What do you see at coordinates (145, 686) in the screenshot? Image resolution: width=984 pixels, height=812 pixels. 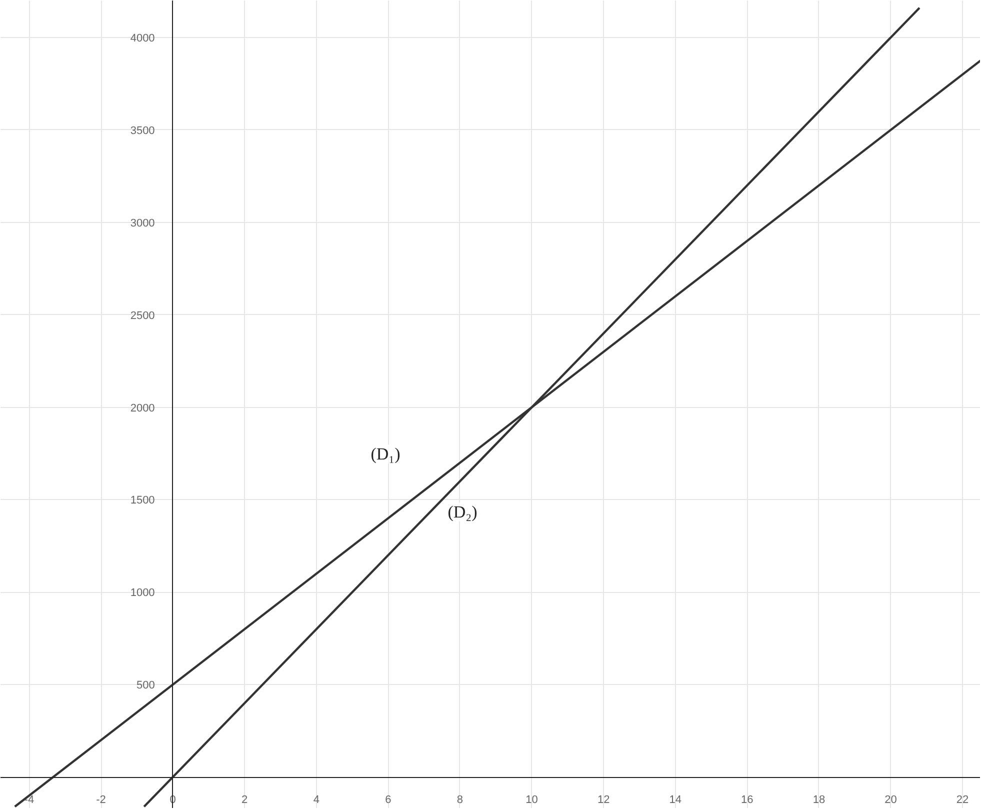 I see `y-tick-label: 500` at bounding box center [145, 686].